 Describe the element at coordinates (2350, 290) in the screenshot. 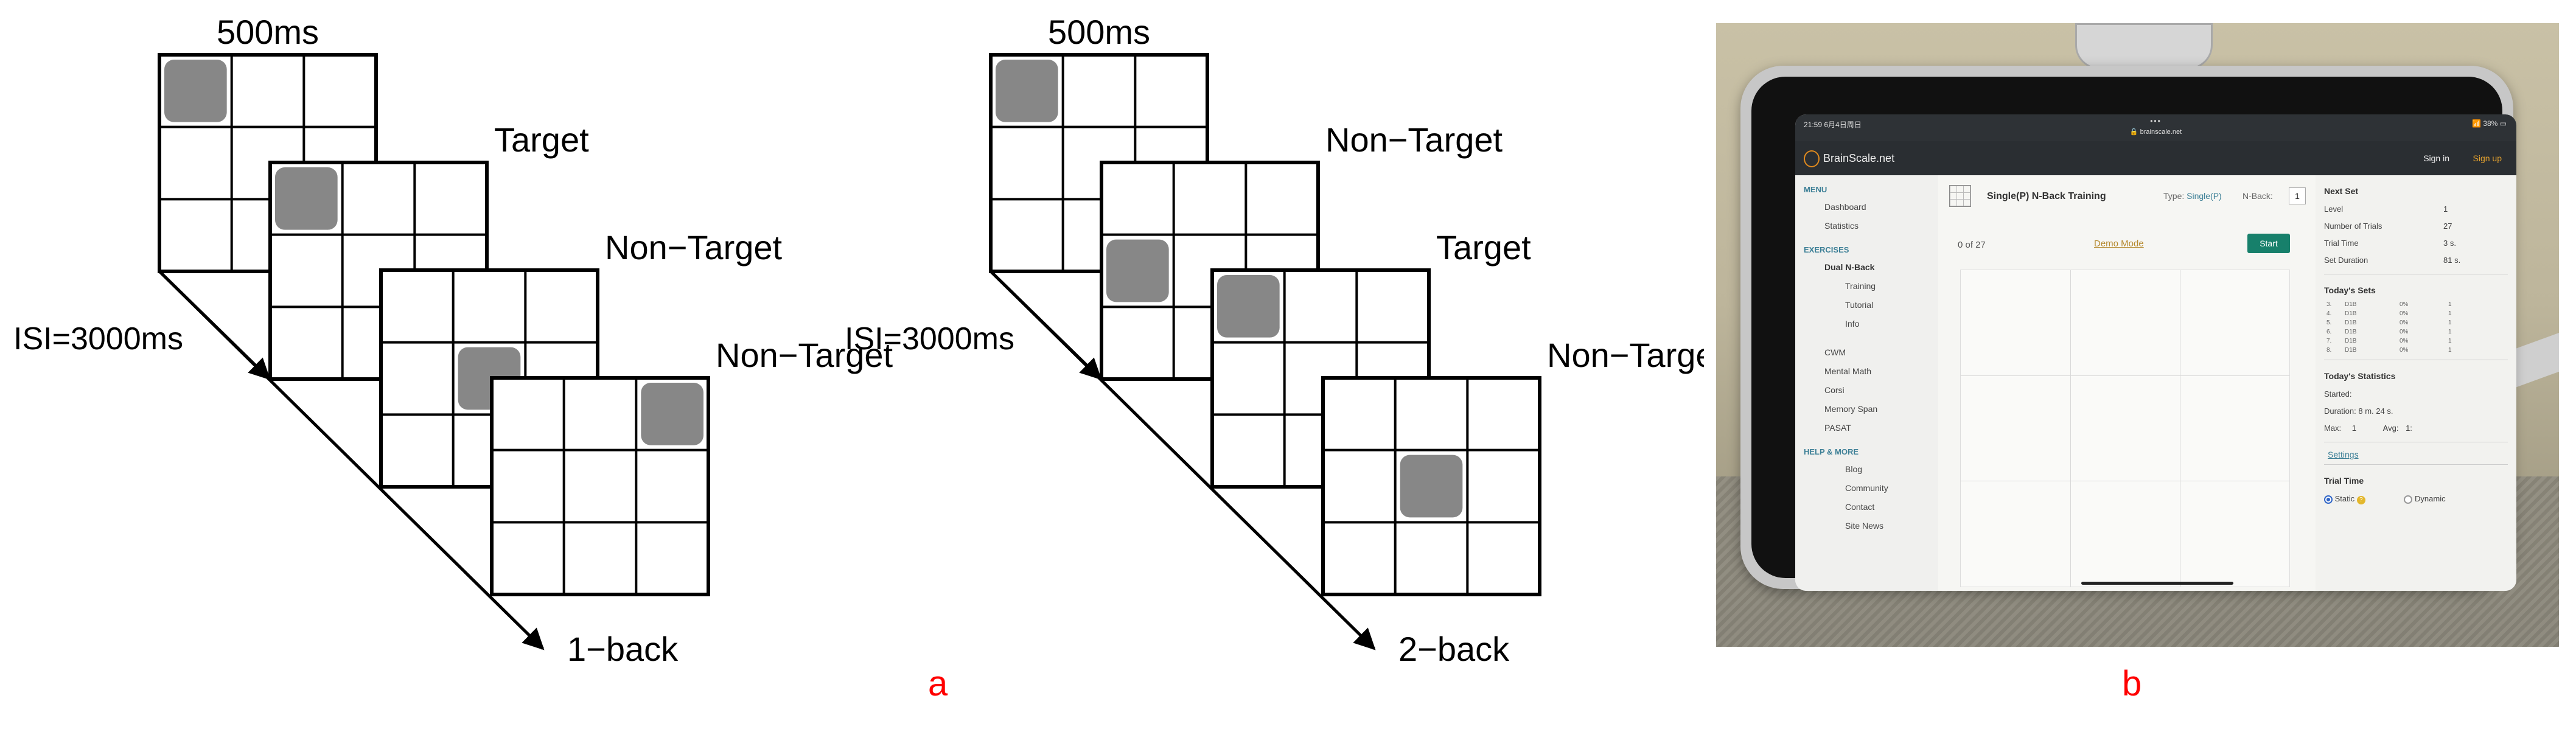

I see `todays-sets-title: Today's Sets` at that location.